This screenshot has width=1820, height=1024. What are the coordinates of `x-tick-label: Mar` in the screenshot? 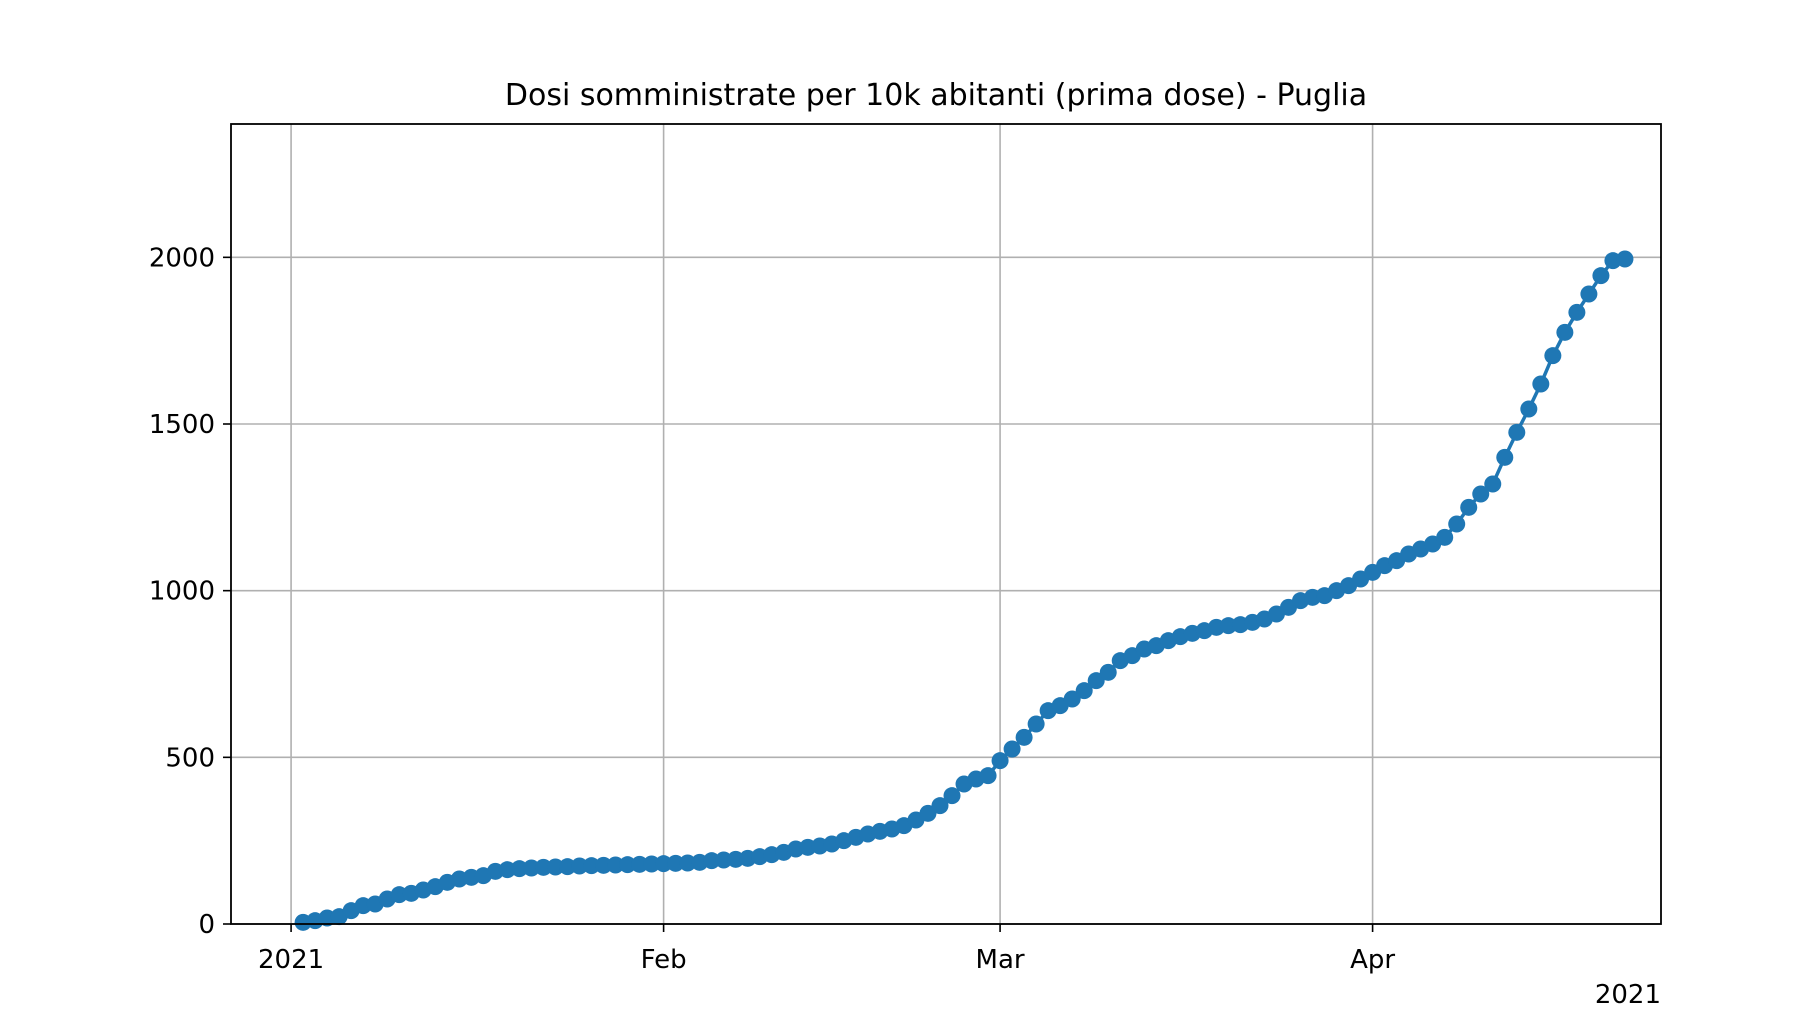 It's located at (1000, 960).